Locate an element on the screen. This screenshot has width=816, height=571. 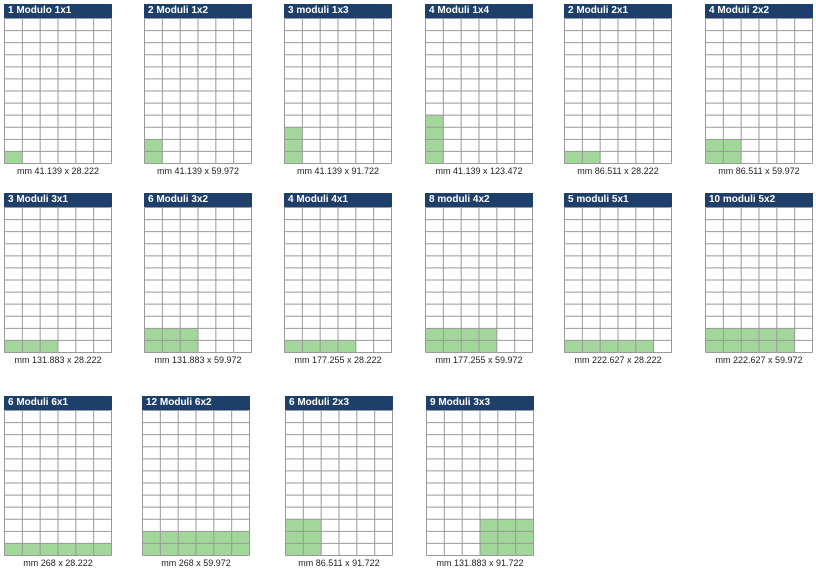
module-title: 4 Moduli 4x1 is located at coordinates (338, 200).